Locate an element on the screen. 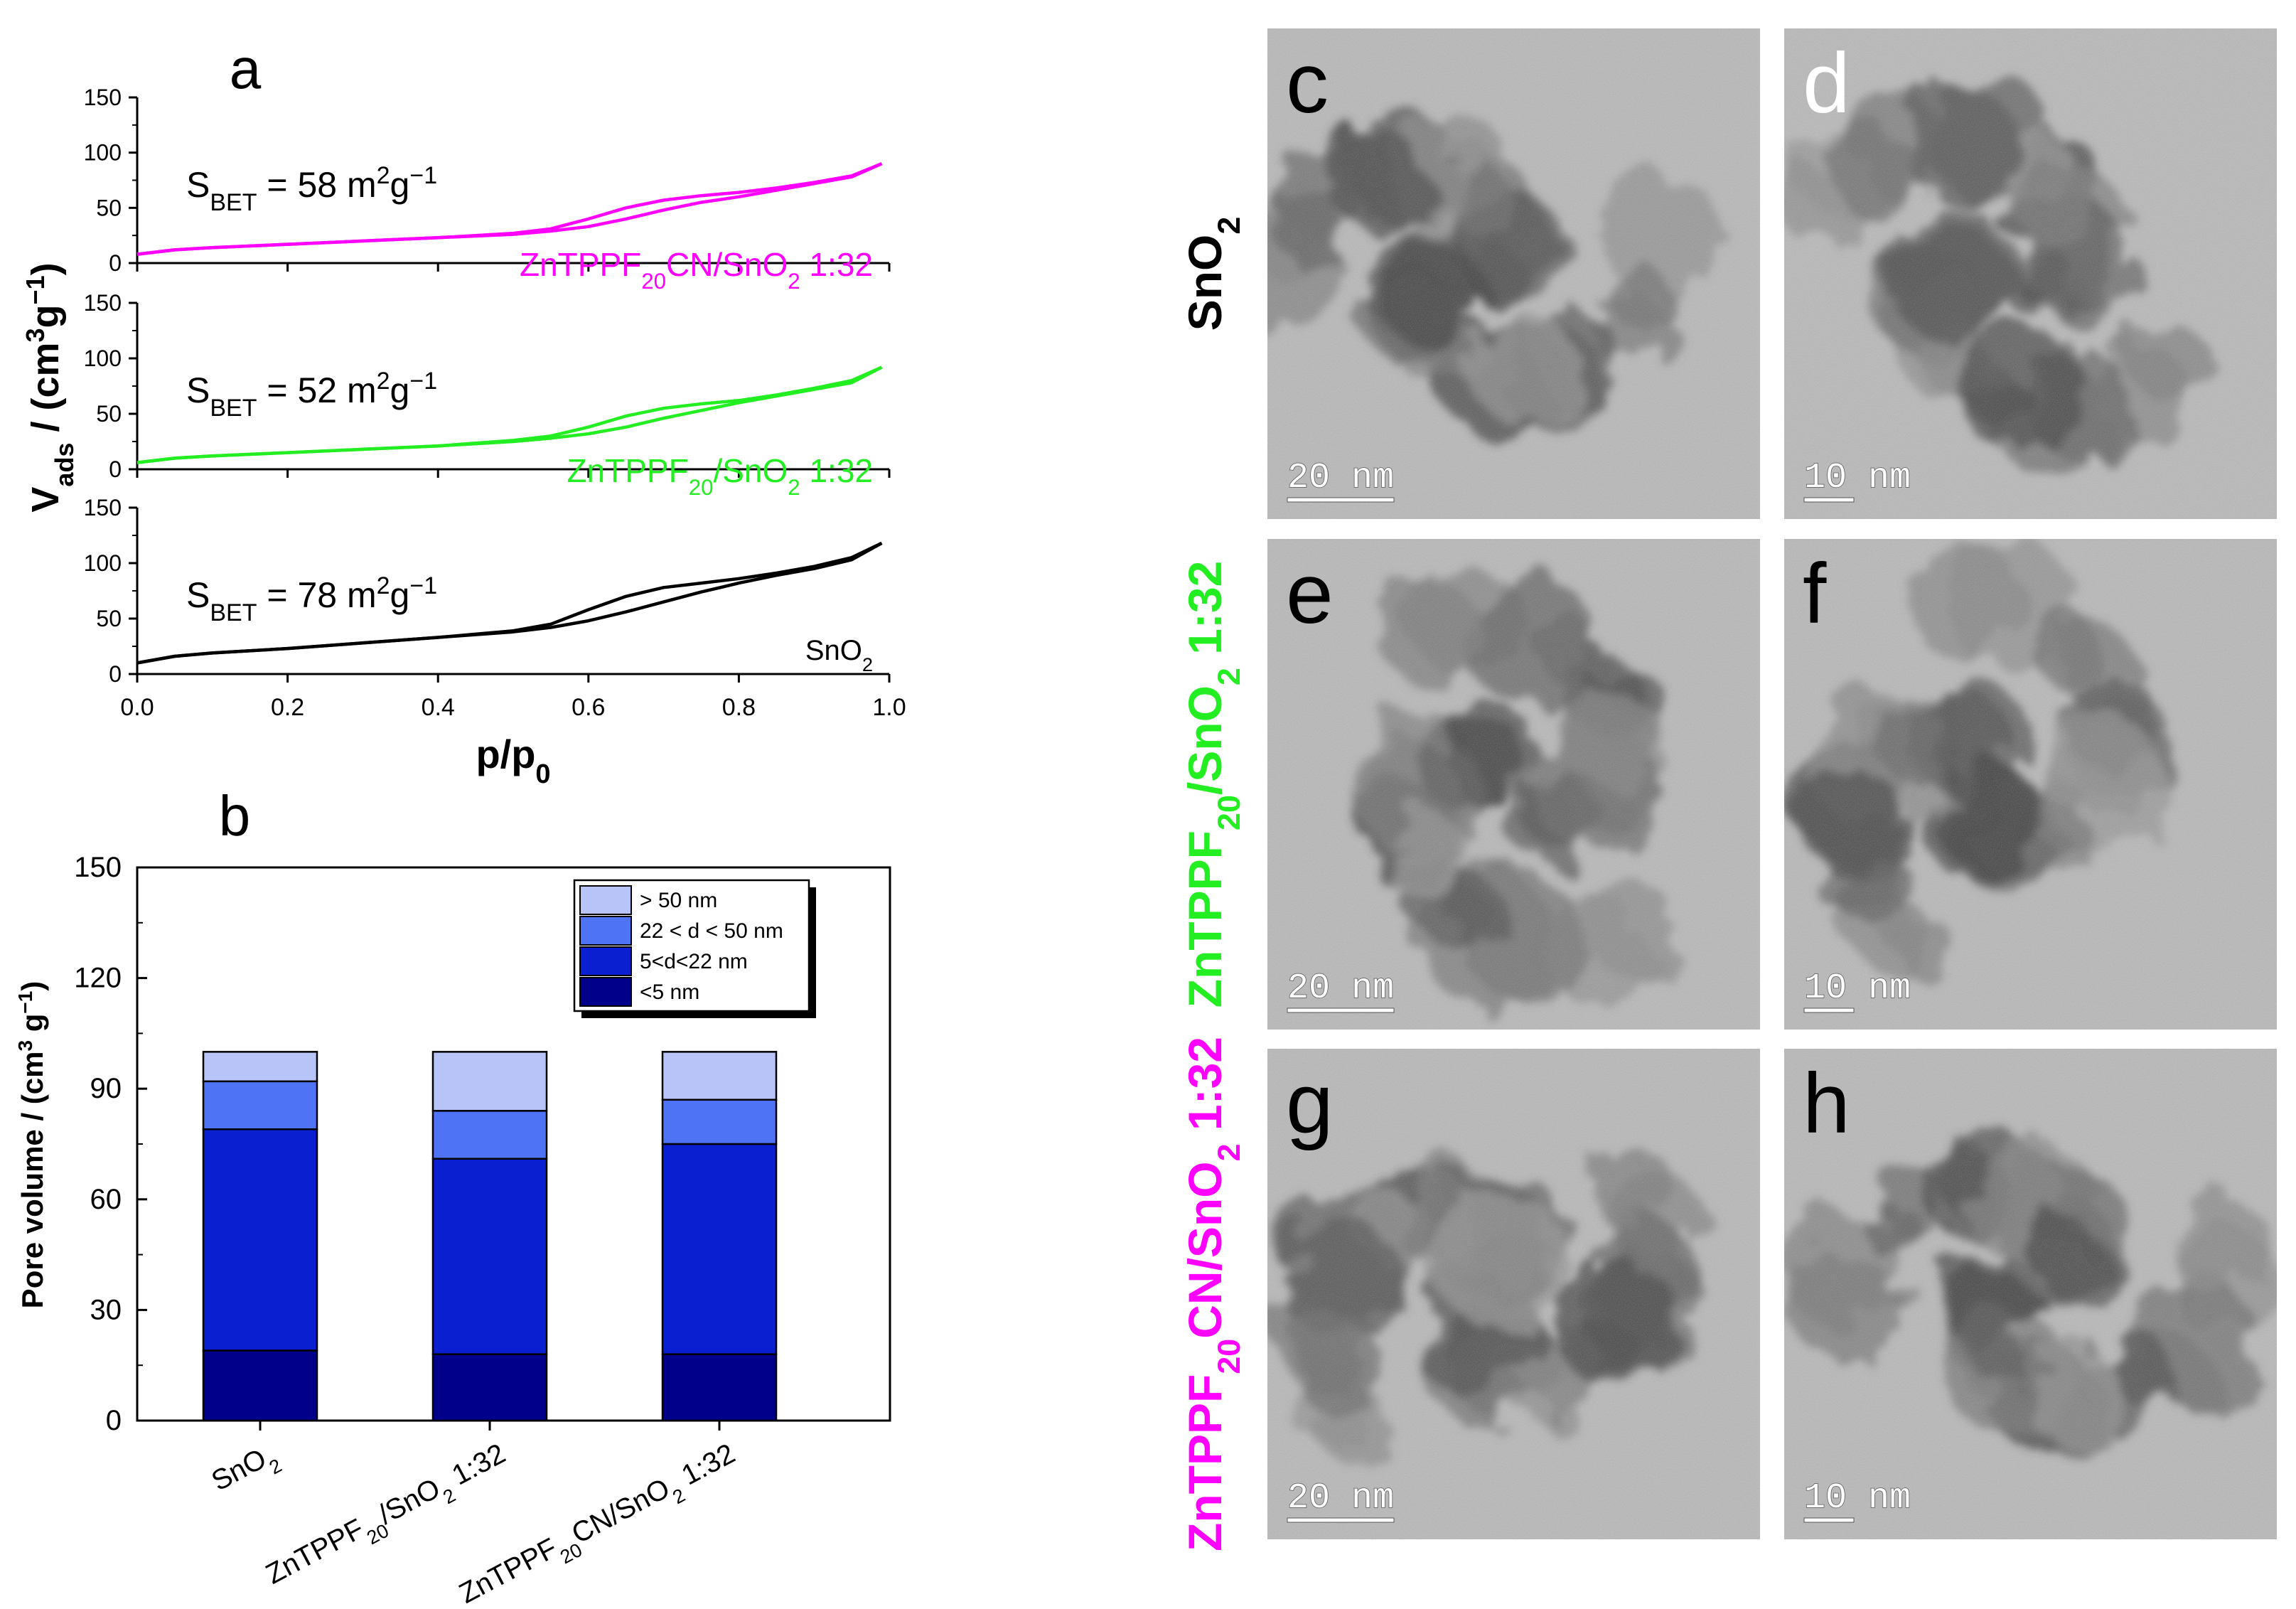  y-axis-label: Vads / (cm3g−1) is located at coordinates (50, 387).